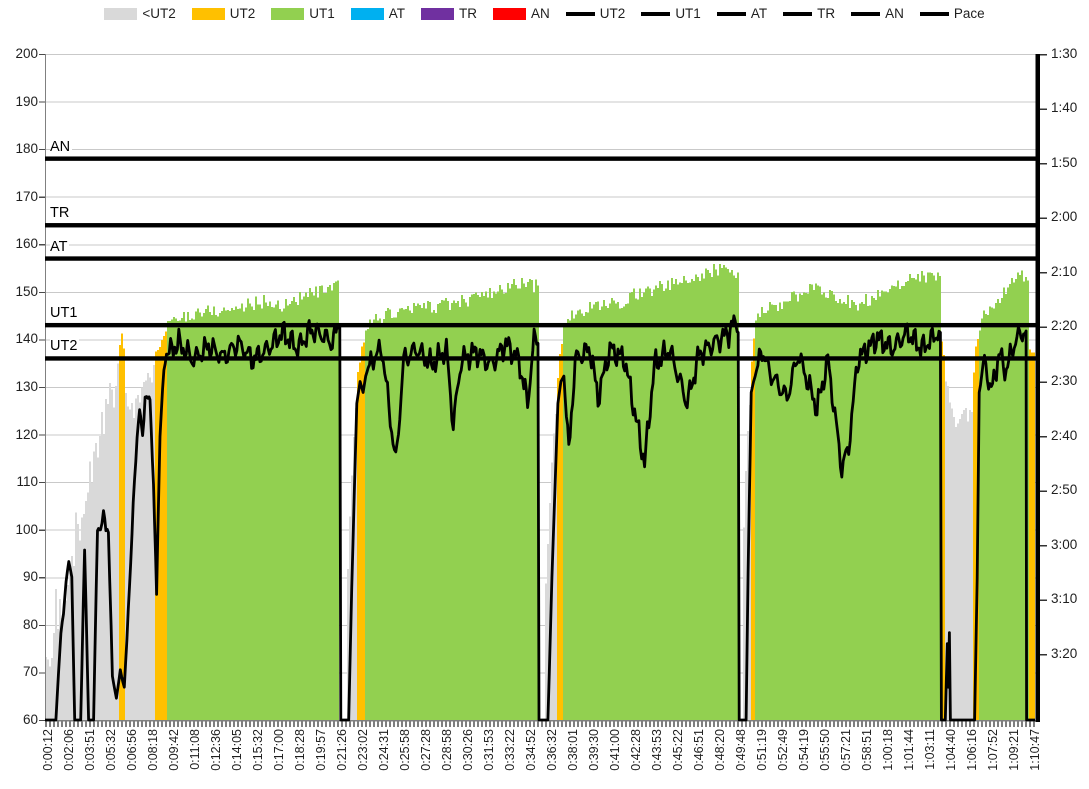 This screenshot has width=1089, height=789. Describe the element at coordinates (677, 750) in the screenshot. I see `x-tick-label: 0:45:22` at that location.